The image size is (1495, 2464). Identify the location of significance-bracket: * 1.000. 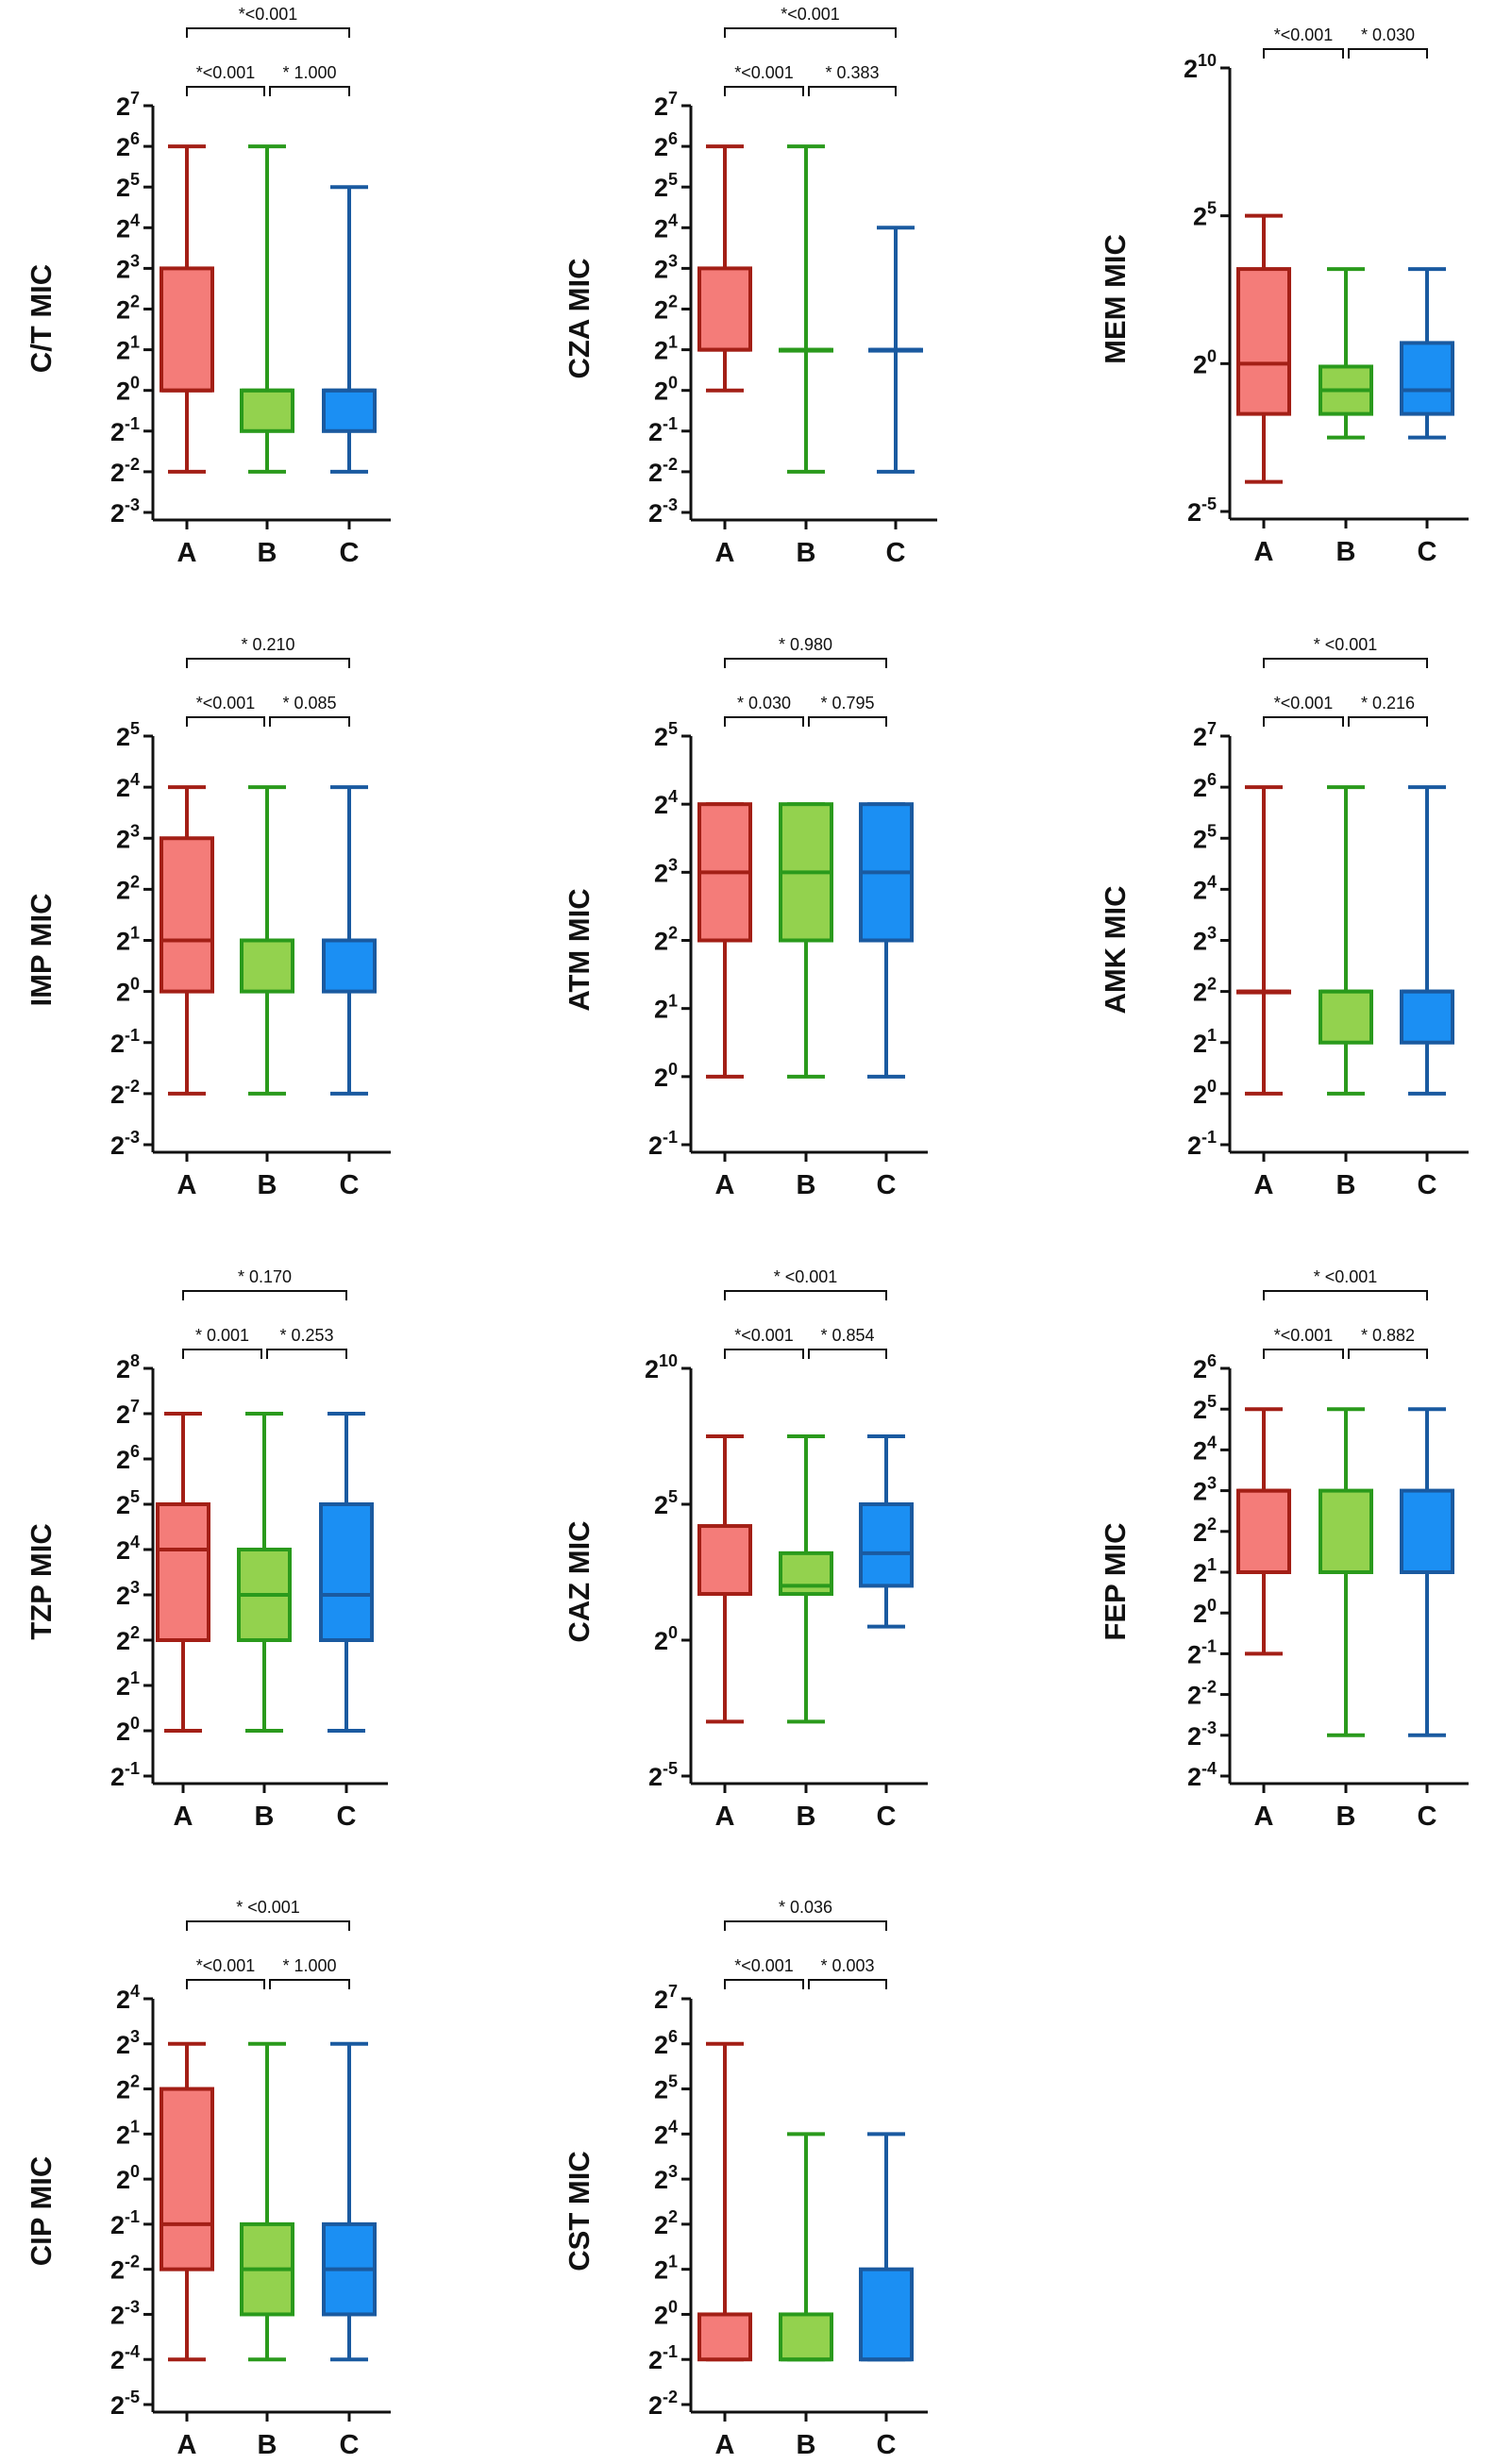
(309, 1972).